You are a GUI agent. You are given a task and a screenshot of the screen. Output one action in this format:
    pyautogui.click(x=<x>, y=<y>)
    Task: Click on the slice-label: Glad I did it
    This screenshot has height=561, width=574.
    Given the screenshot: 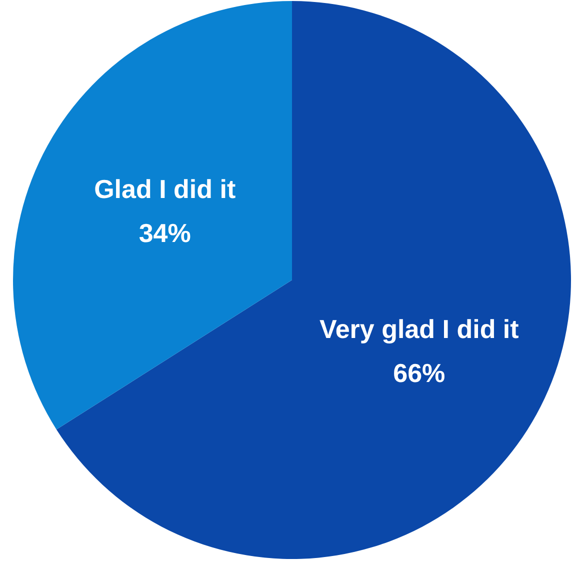 What is the action you would take?
    pyautogui.click(x=165, y=189)
    